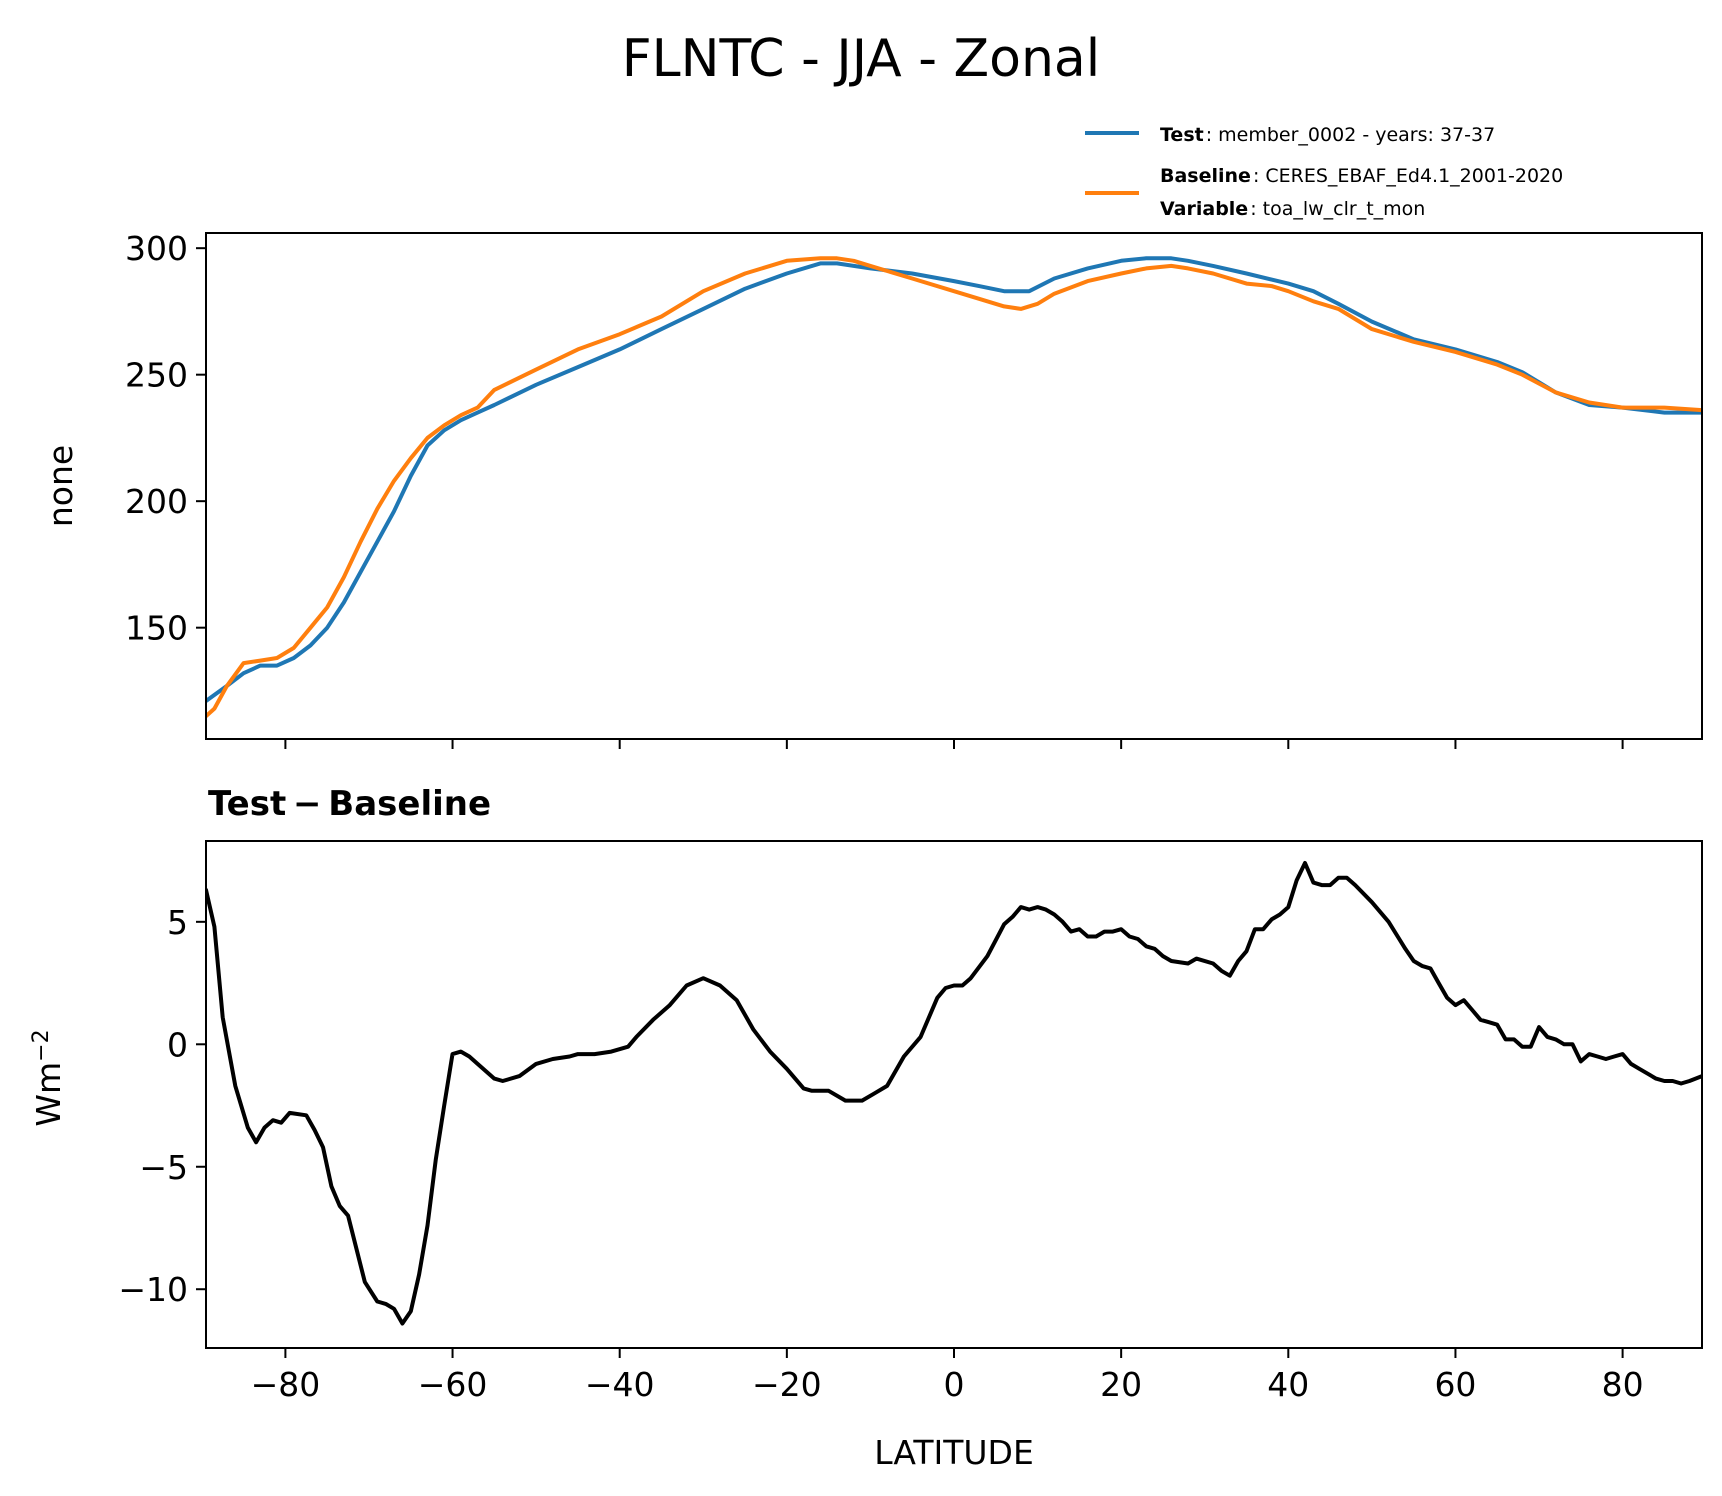 The height and width of the screenshot is (1496, 1722). Describe the element at coordinates (286, 1384) in the screenshot. I see `bottom-x-tick-label: −80` at that location.